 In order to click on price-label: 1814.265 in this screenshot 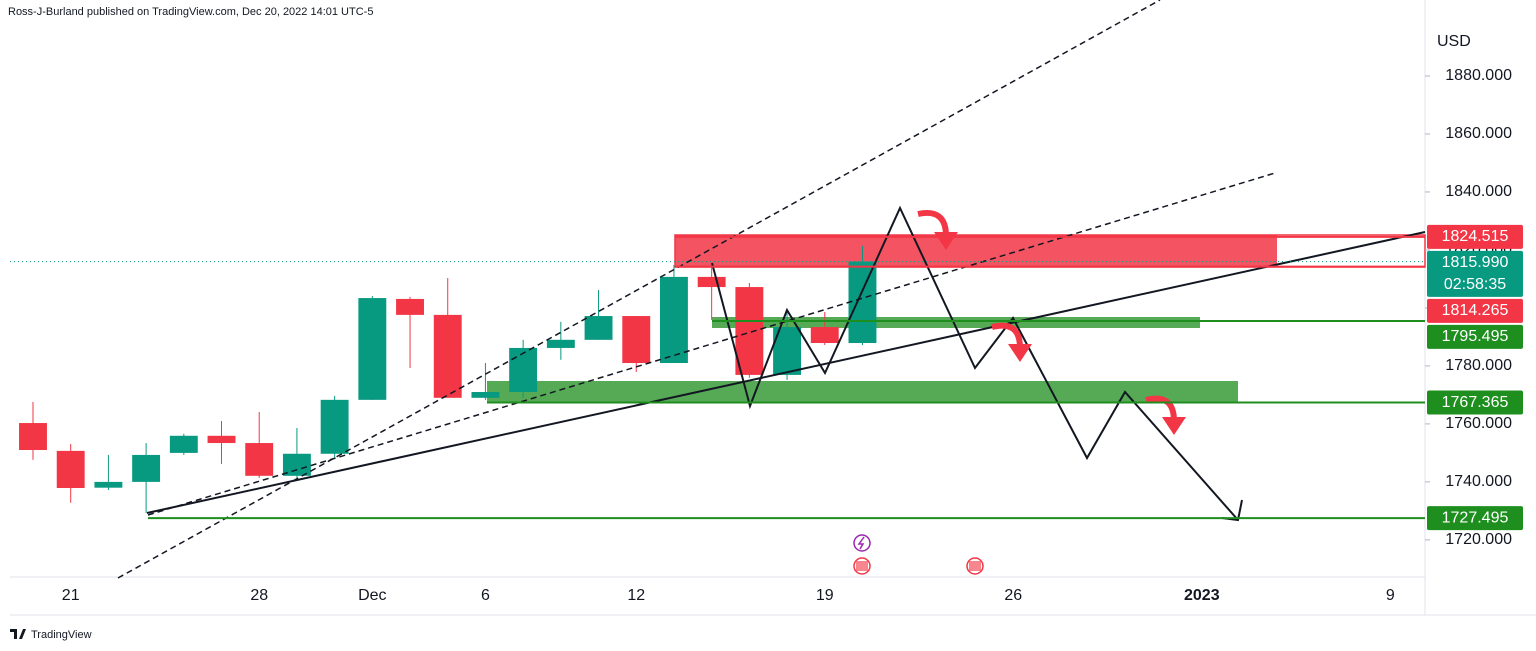, I will do `click(1475, 310)`.